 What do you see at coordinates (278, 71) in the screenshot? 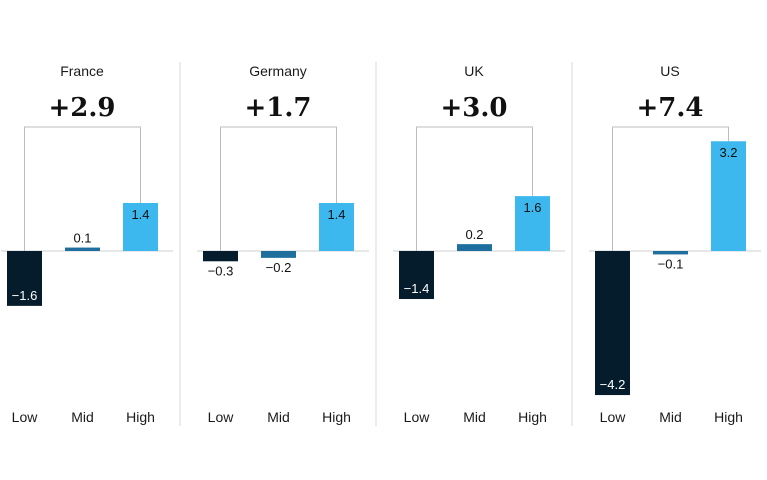
I see `panel-title: Germany` at bounding box center [278, 71].